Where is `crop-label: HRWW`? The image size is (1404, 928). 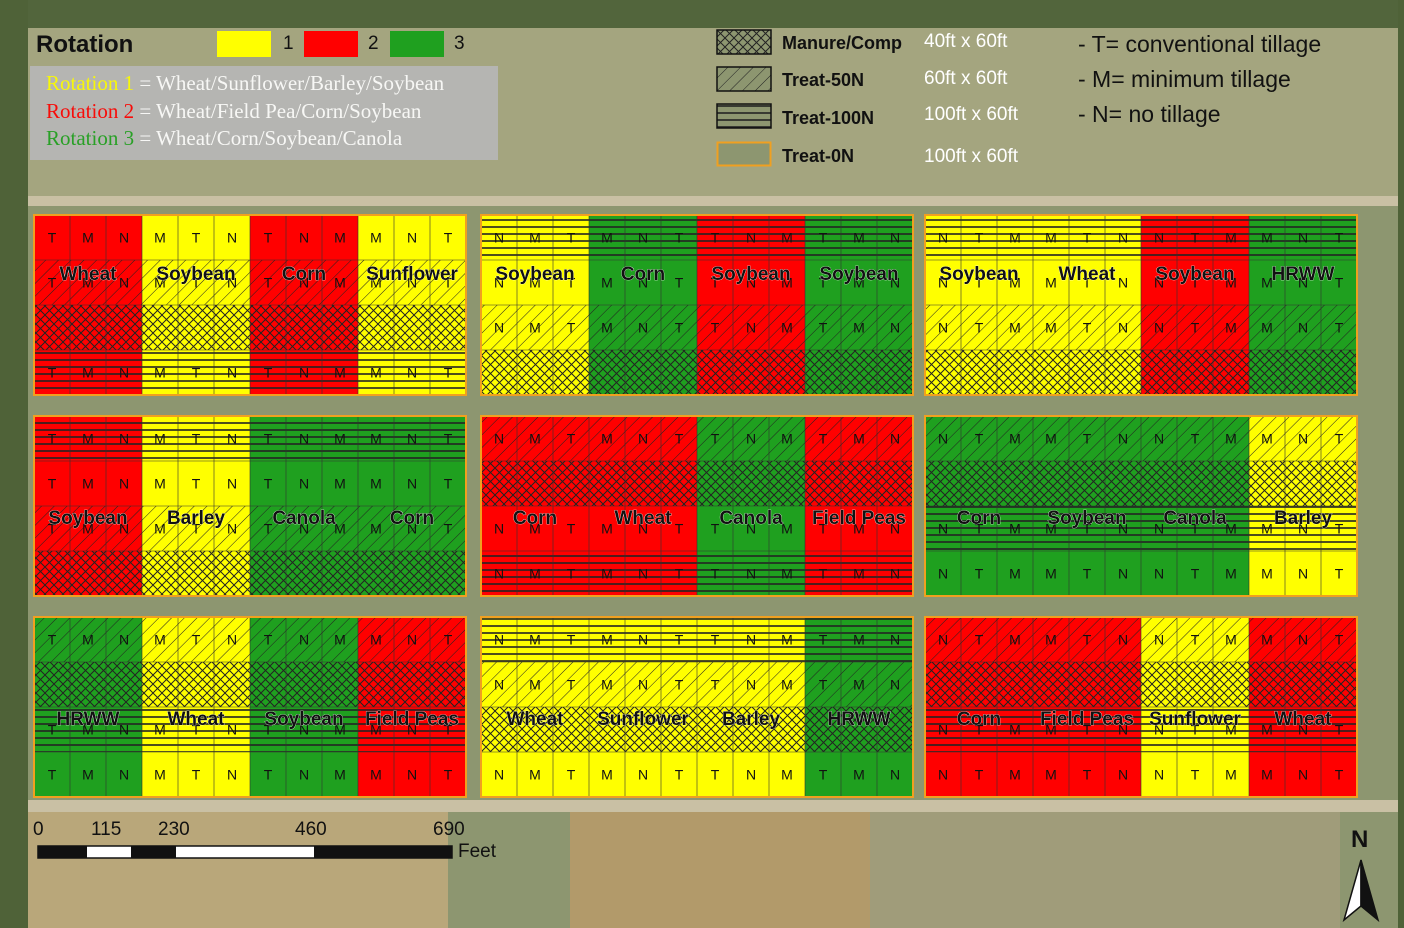 crop-label: HRWW is located at coordinates (88, 719).